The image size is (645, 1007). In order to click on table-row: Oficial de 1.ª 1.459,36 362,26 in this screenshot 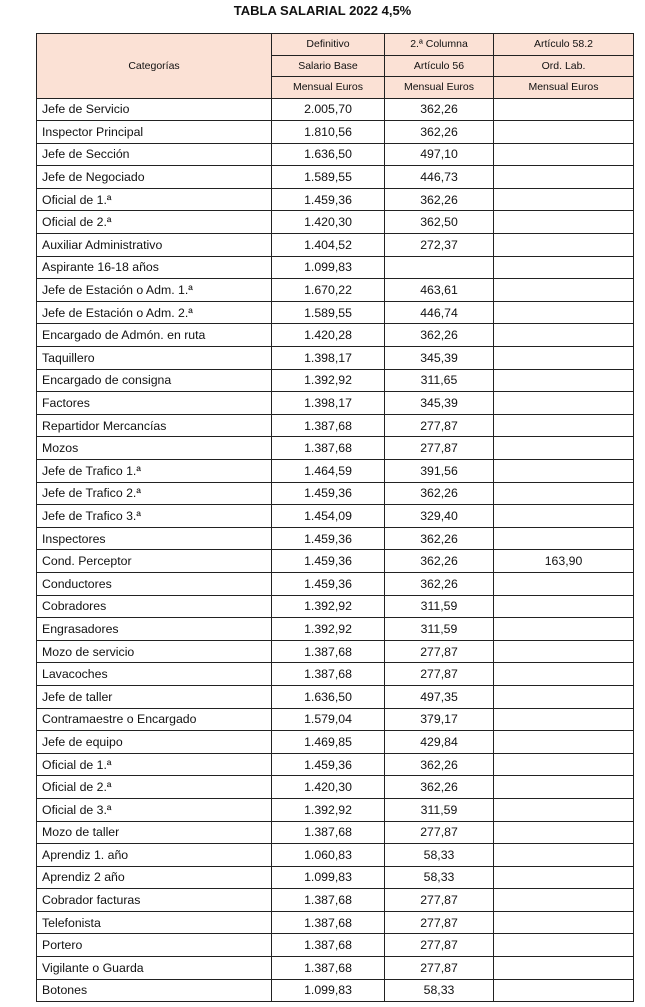, I will do `click(335, 199)`.